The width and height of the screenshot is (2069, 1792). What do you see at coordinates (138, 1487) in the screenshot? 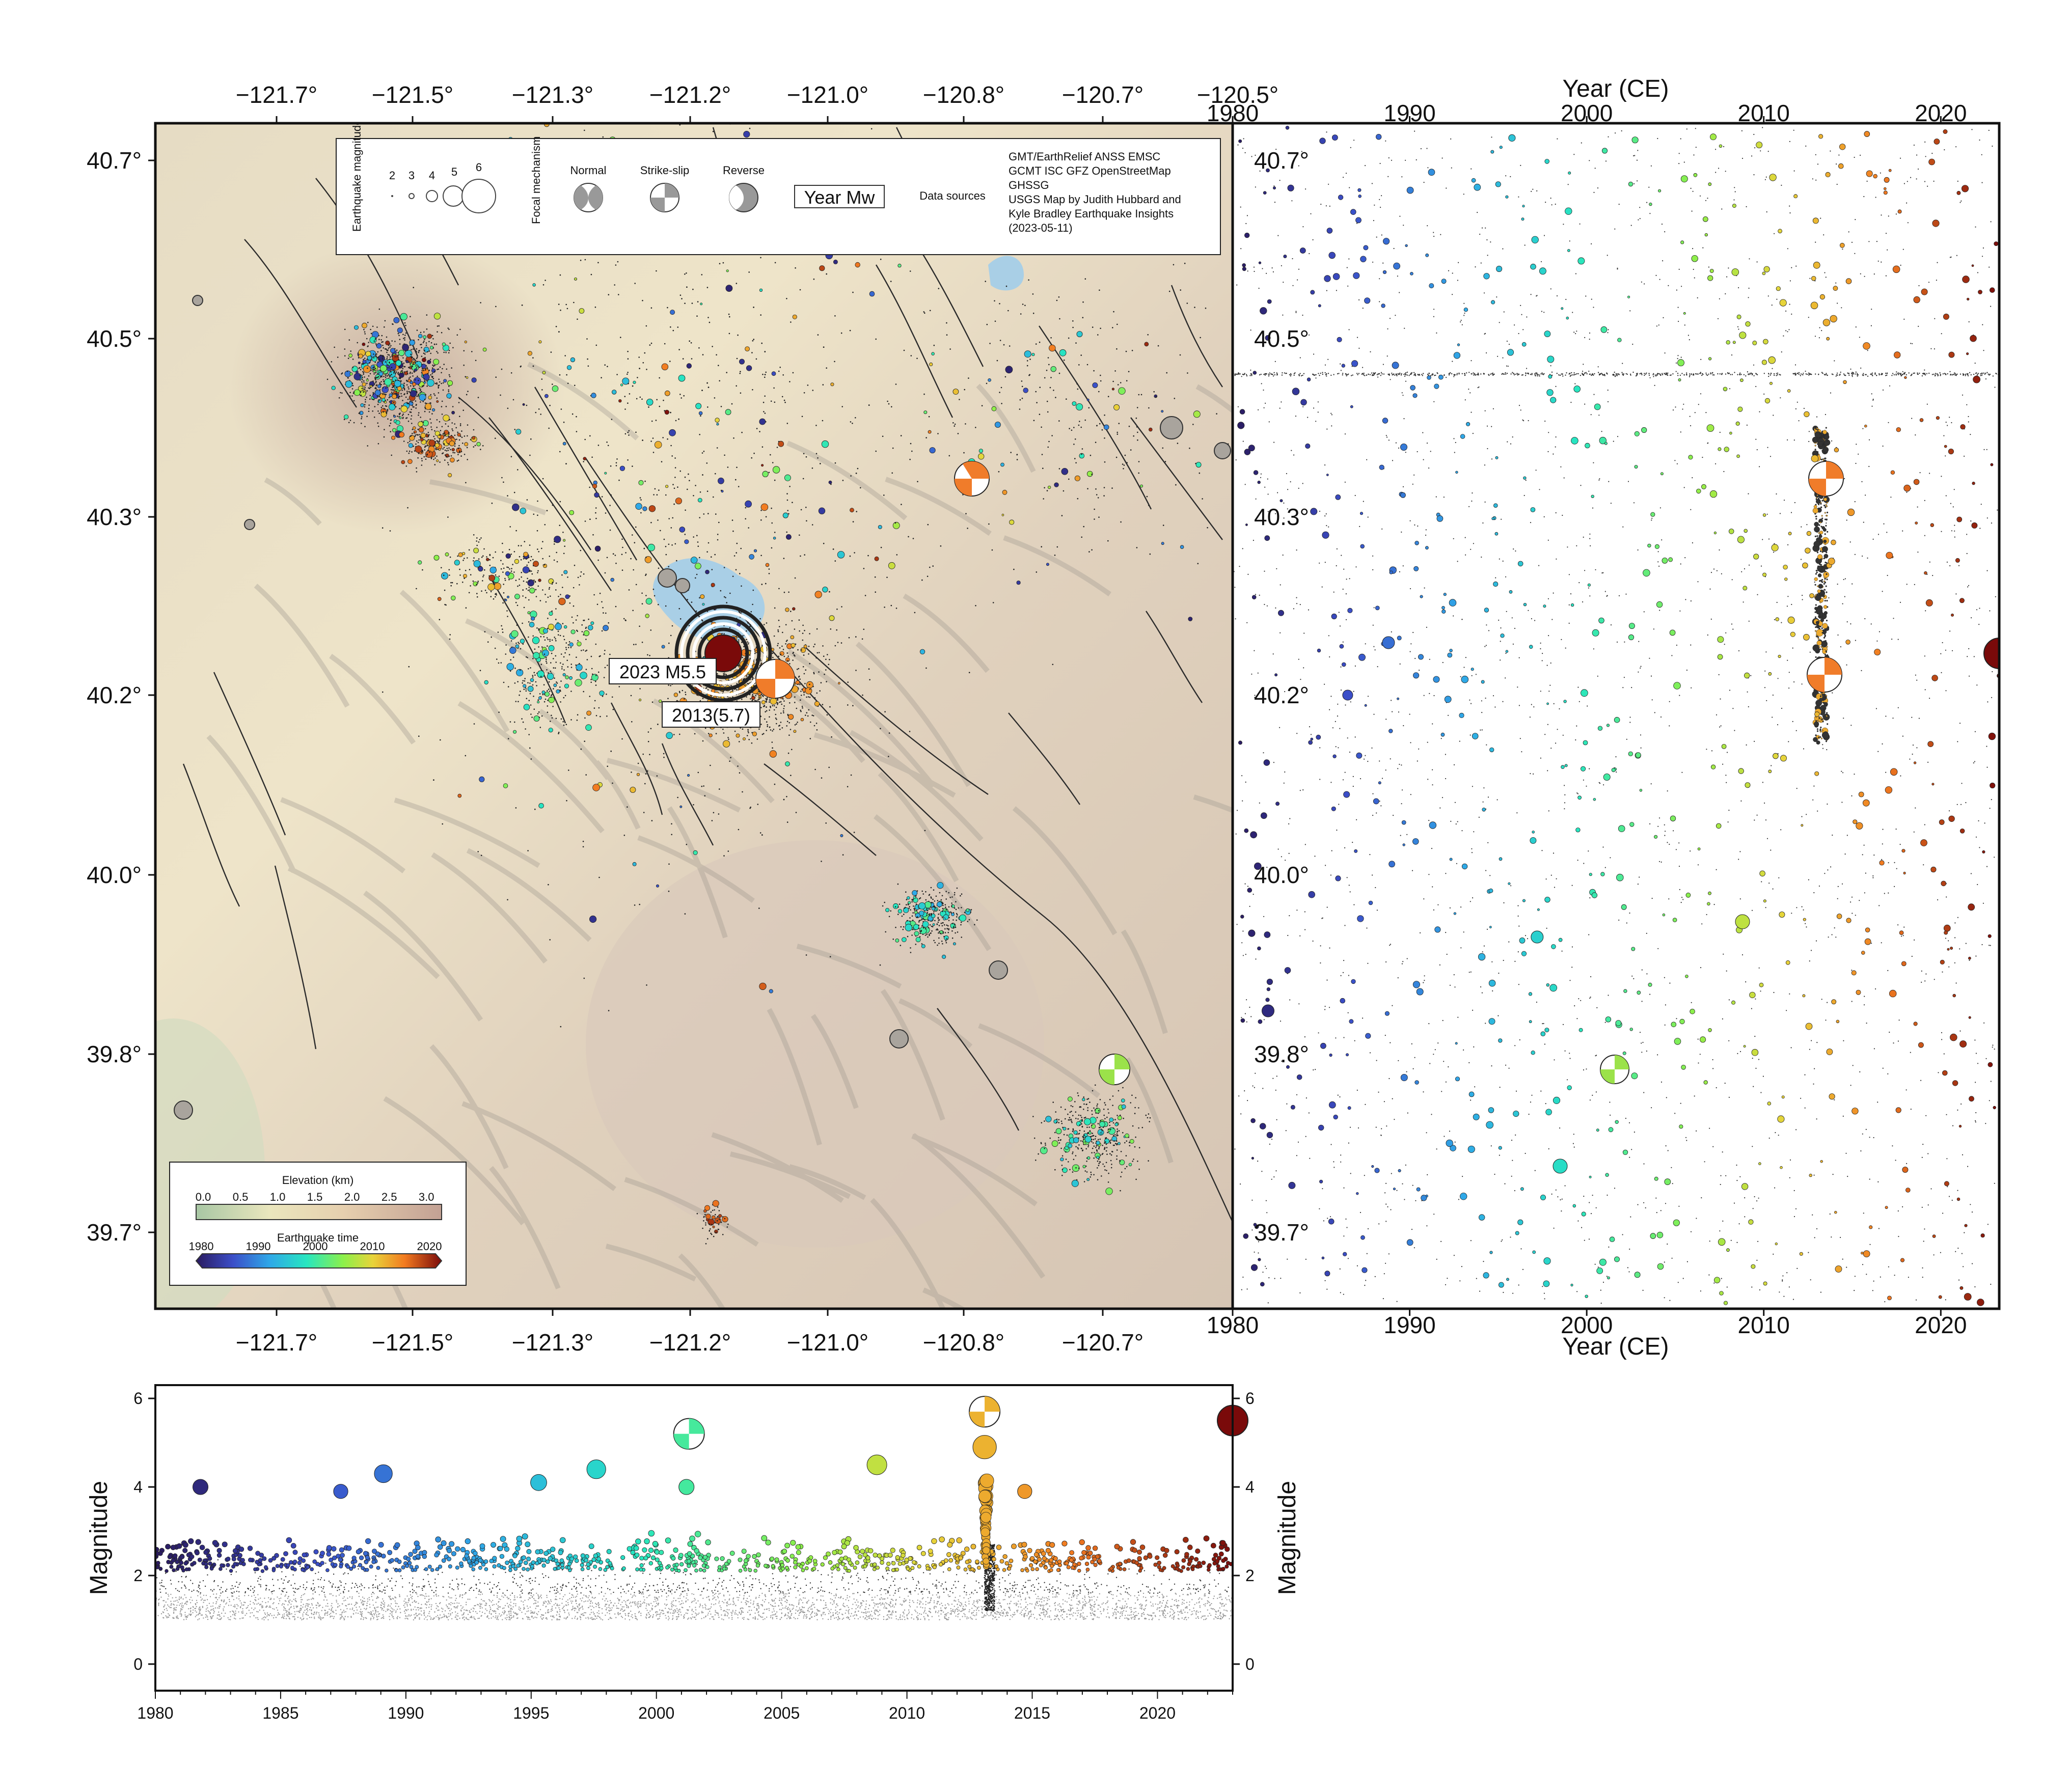
I see `mag-y-tick-left: 4` at bounding box center [138, 1487].